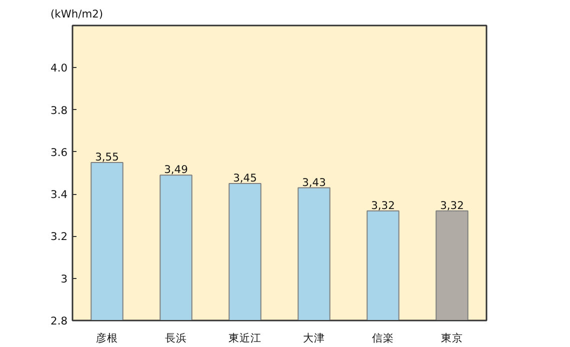  Describe the element at coordinates (245, 178) in the screenshot. I see `data-label: 3,45` at that location.